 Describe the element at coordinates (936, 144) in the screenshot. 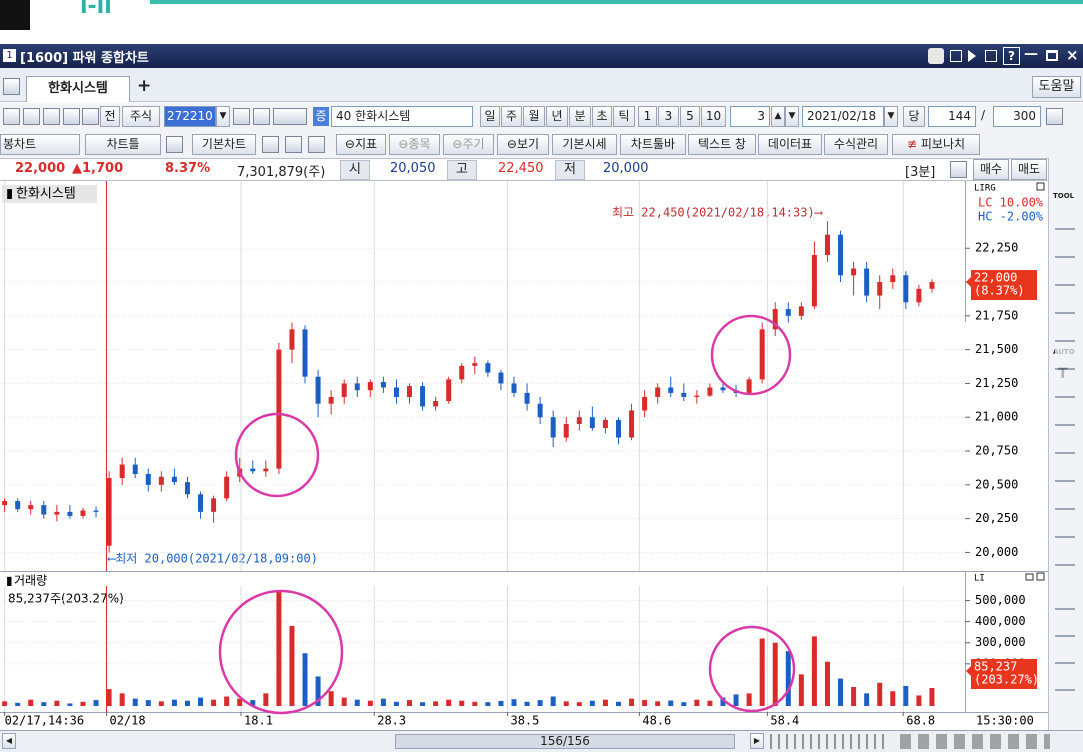

I see `toolbar-button: ≢ 피보나치` at that location.